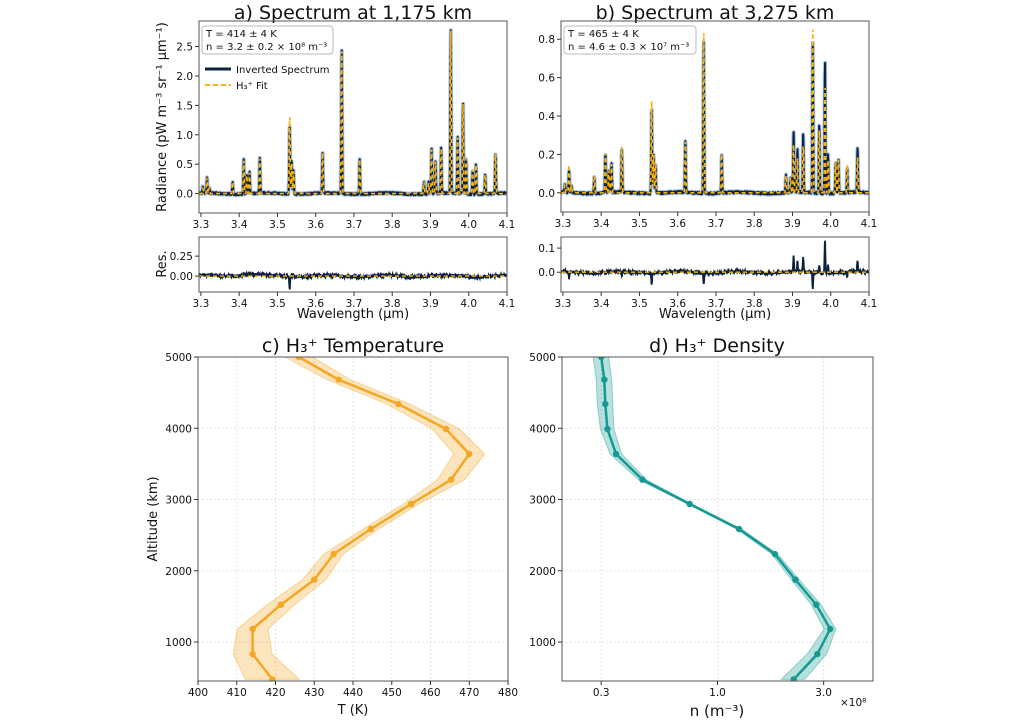 The width and height of the screenshot is (1024, 724). I want to click on panel-a-y-tick-label: 1.5, so click(184, 106).